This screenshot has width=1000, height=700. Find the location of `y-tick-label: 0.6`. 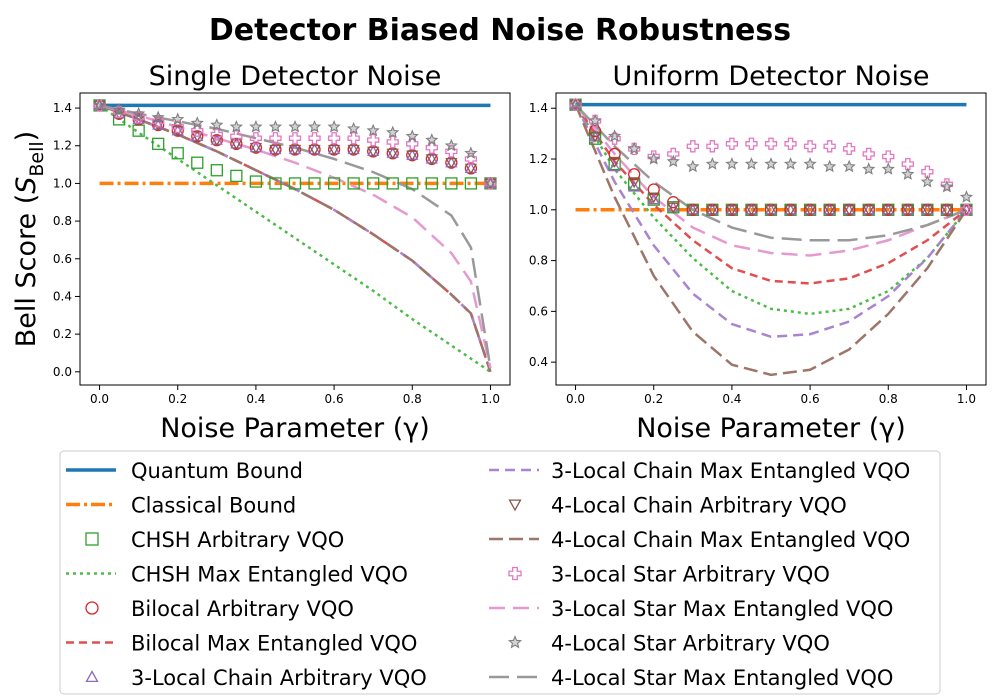

y-tick-label: 0.6 is located at coordinates (538, 311).